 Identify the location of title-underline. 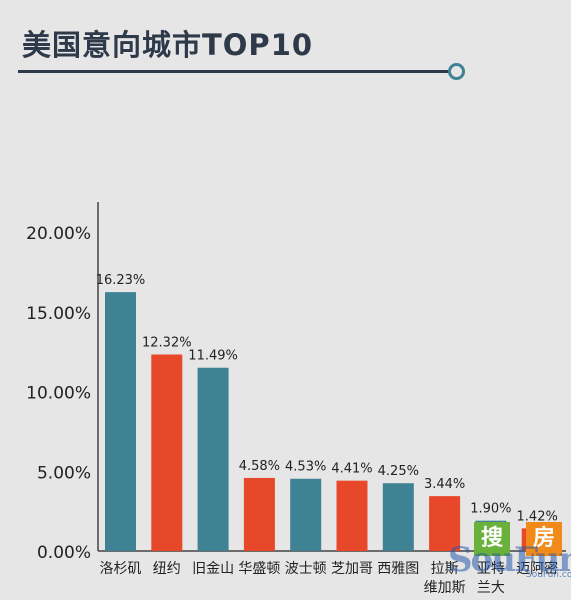
(237, 71).